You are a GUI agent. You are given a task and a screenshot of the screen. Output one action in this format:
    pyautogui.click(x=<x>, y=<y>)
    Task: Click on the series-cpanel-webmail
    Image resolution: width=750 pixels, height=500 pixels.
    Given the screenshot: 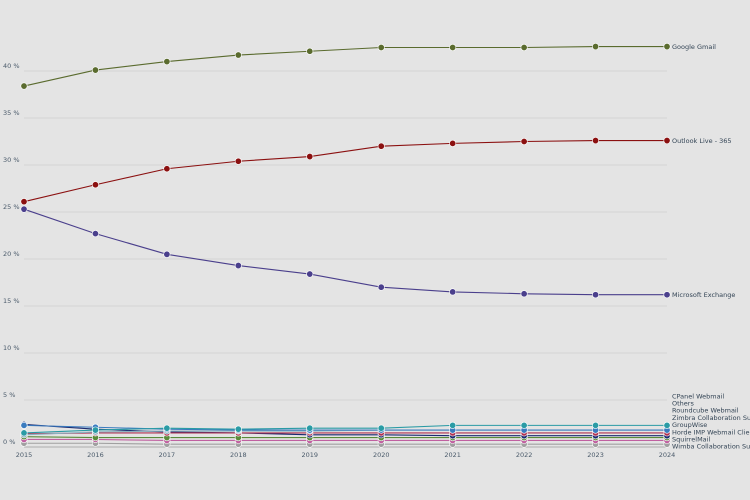 What is the action you would take?
    pyautogui.click(x=345, y=429)
    